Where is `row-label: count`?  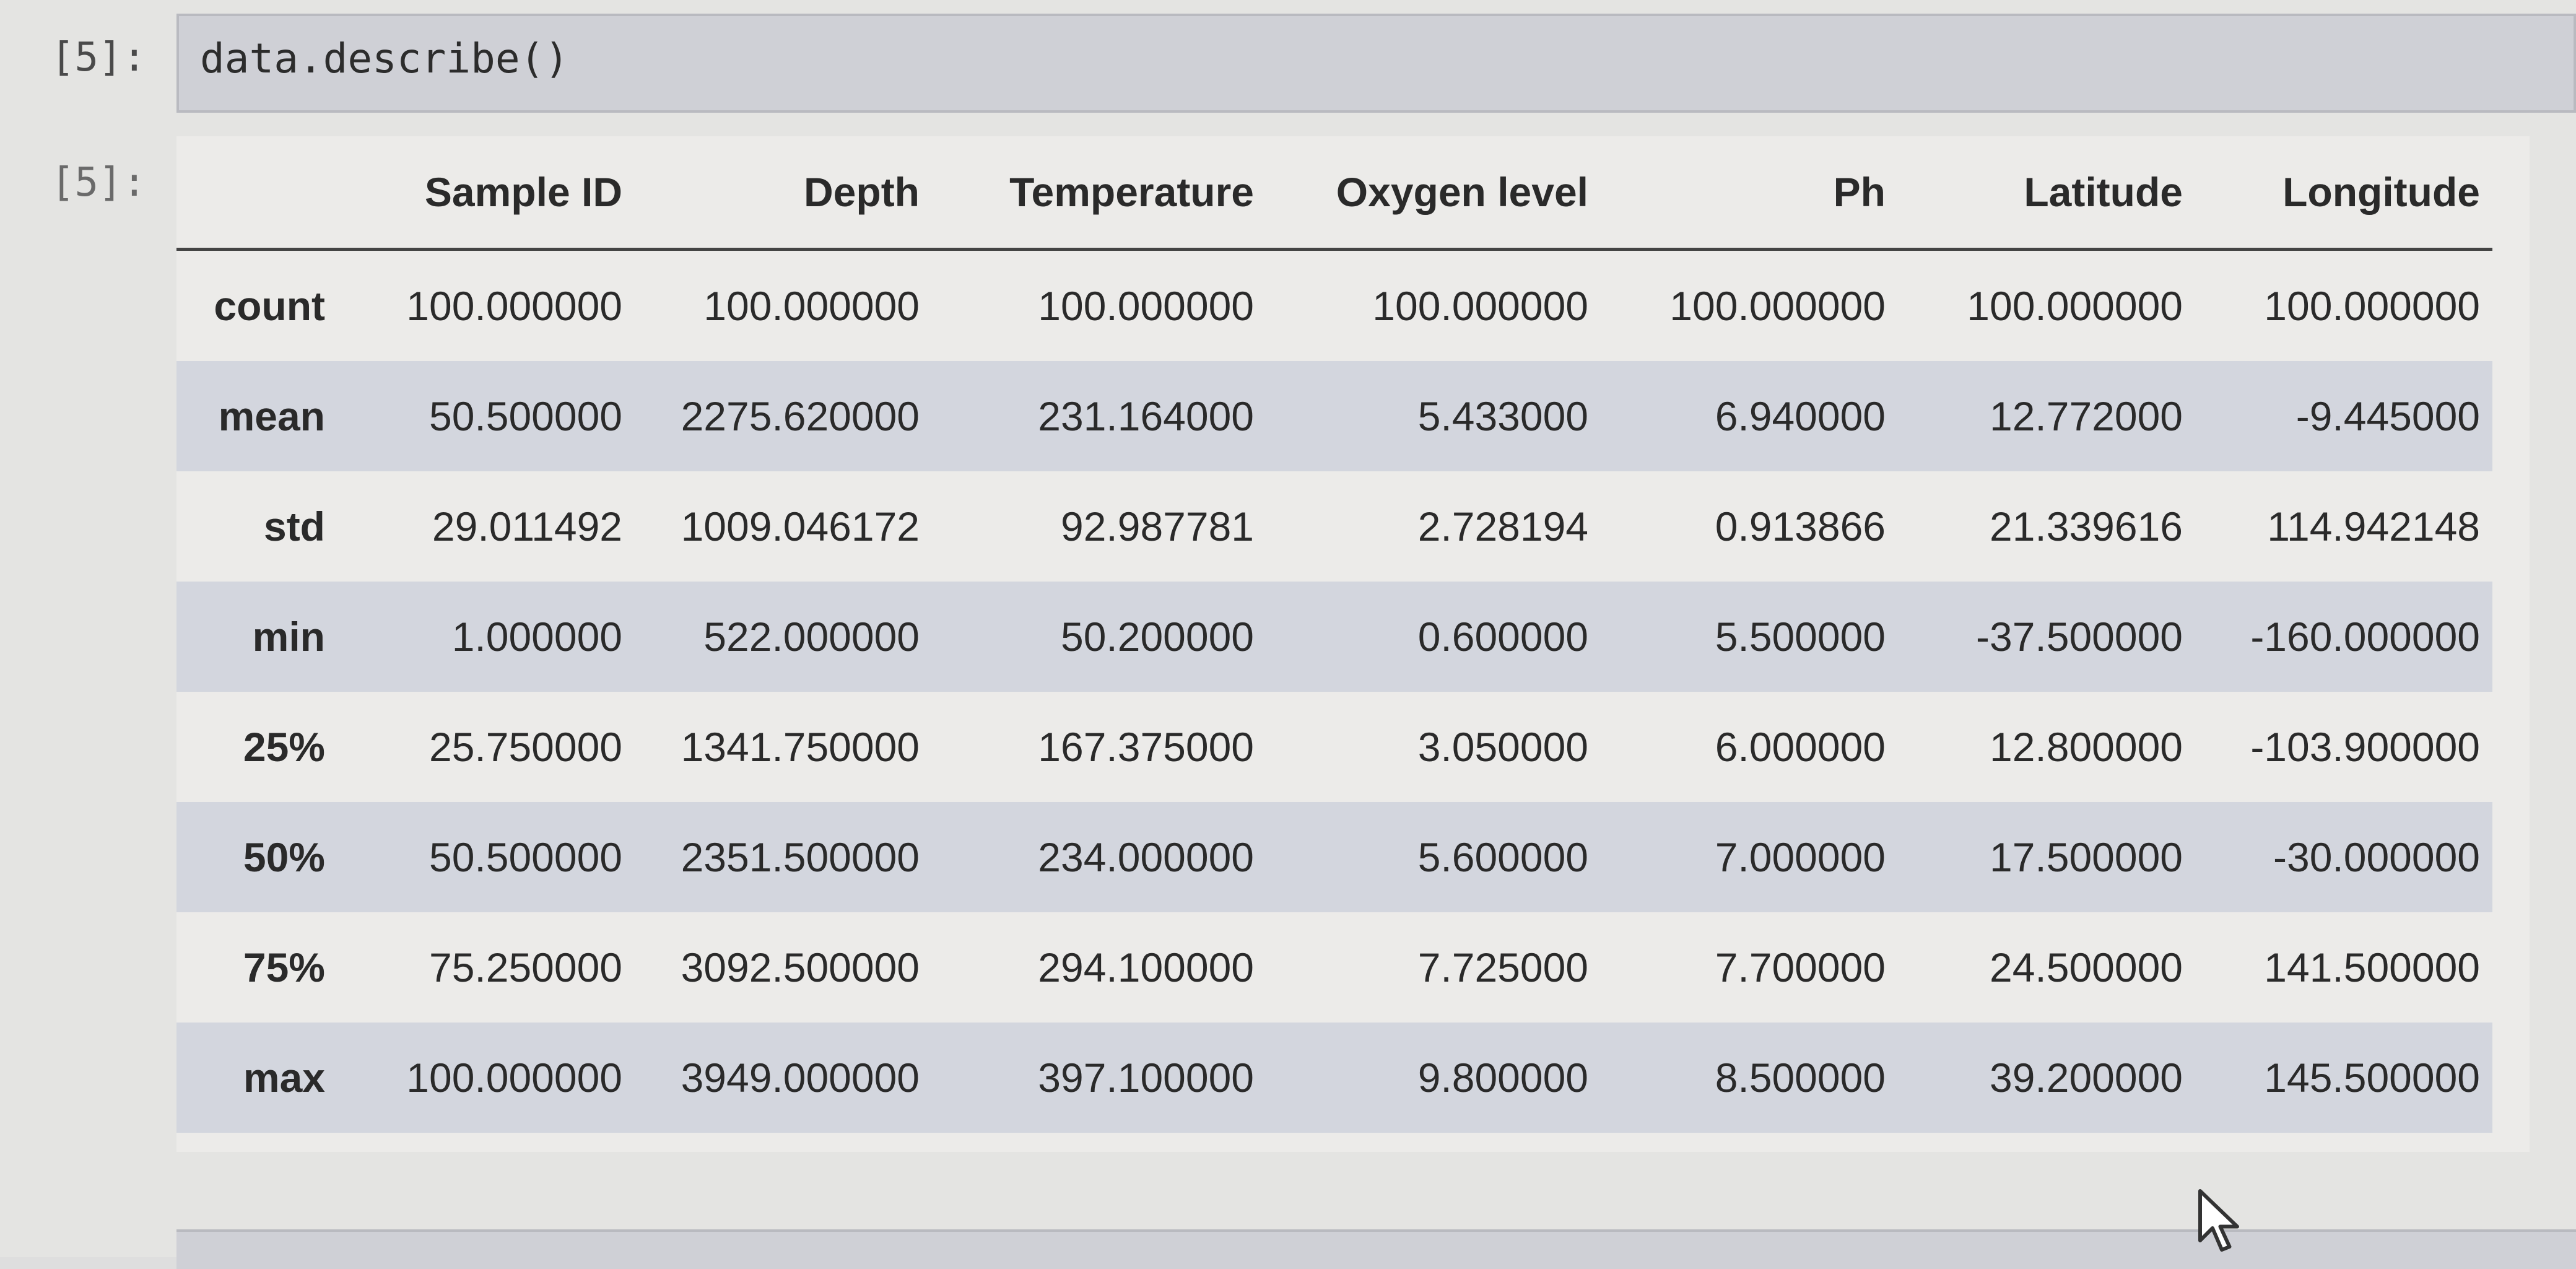 row-label: count is located at coordinates (256, 305).